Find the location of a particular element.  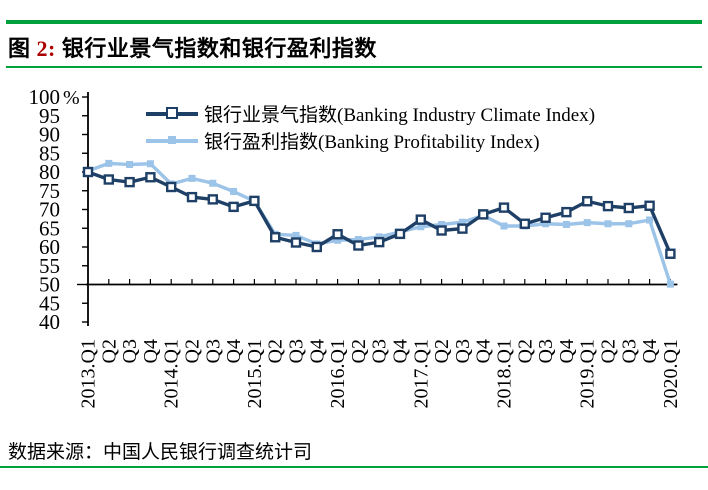

y-tick-label: 55 is located at coordinates (49, 266).